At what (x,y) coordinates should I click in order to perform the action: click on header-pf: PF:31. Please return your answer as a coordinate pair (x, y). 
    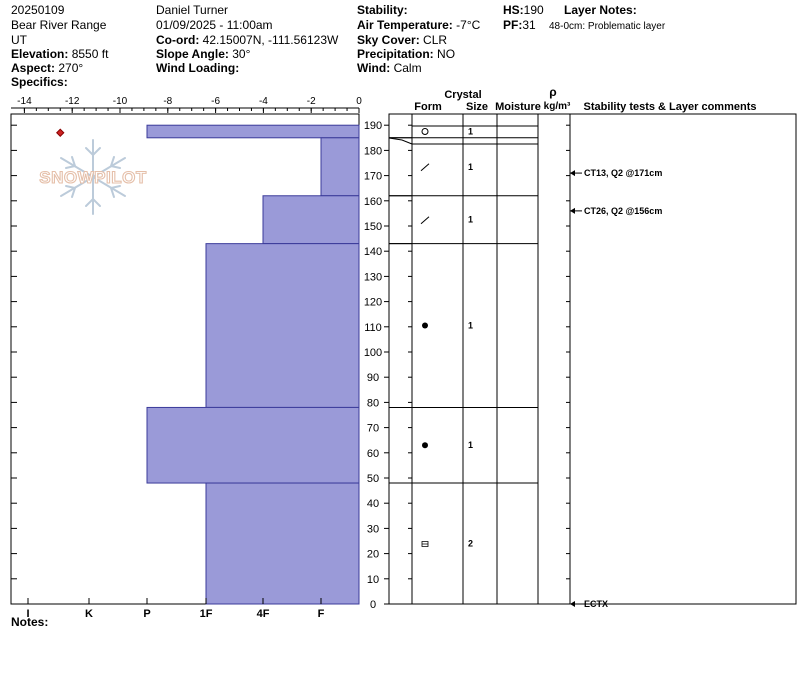
    Looking at the image, I should click on (519, 25).